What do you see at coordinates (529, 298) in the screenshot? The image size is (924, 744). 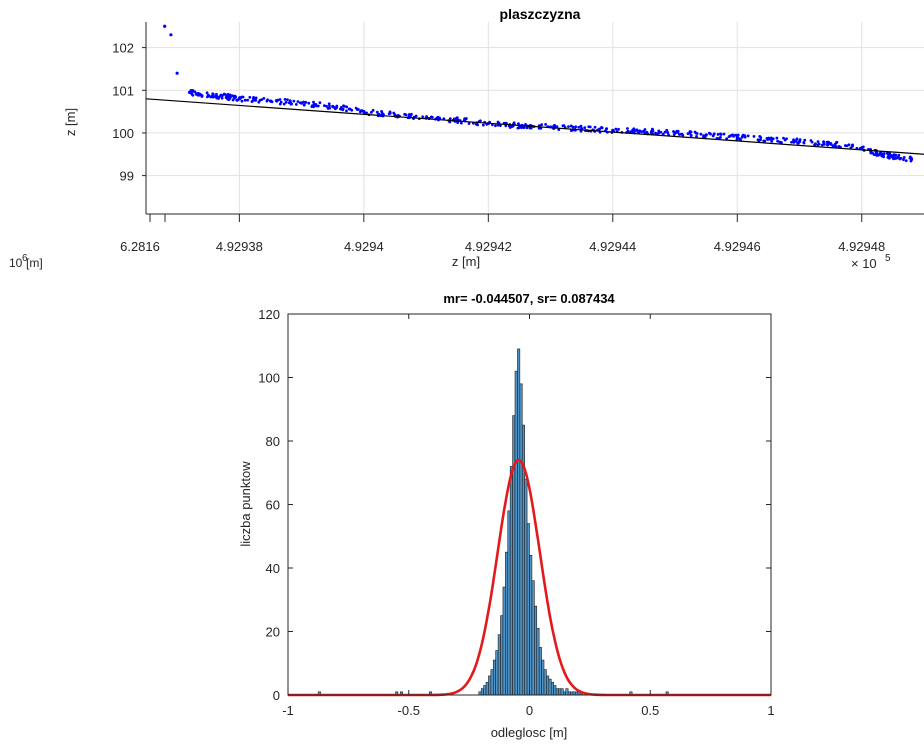 I see `histogram-title: mr= -0.044507, sr= 0.087434` at bounding box center [529, 298].